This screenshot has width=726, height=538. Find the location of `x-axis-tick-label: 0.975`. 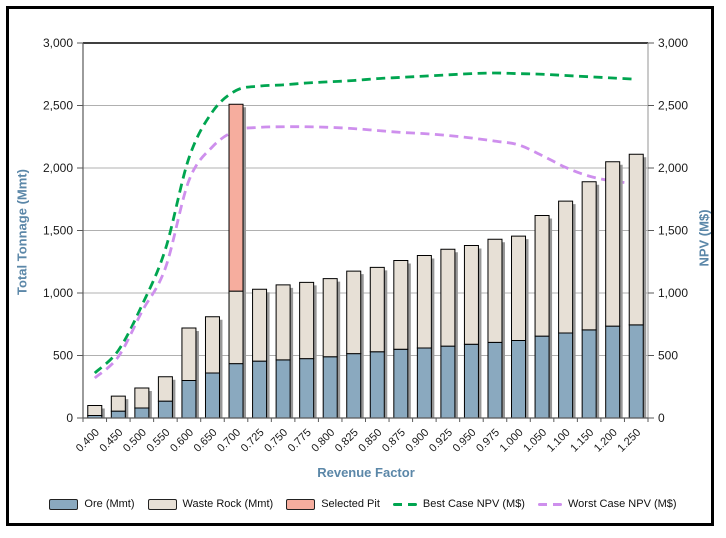

x-axis-tick-label: 0.975 is located at coordinates (488, 441).